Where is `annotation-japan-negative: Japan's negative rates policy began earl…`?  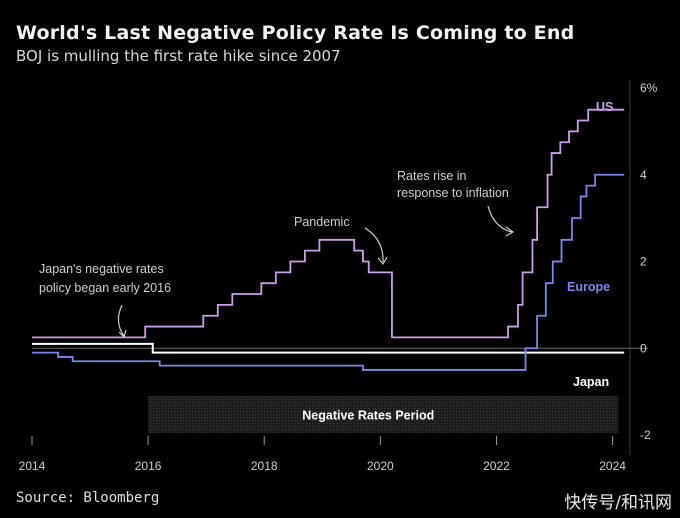
annotation-japan-negative: Japan's negative rates policy began earl… is located at coordinates (105, 300).